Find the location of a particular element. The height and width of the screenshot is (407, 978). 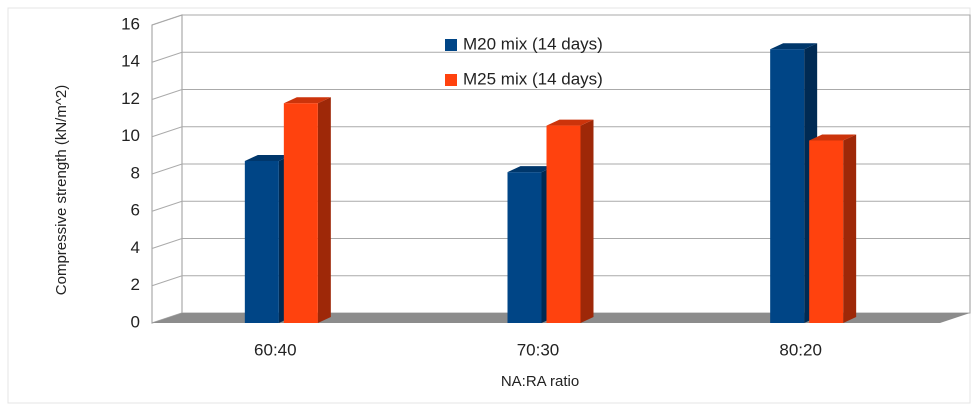

x-tick-label: 80:20 is located at coordinates (800, 349).